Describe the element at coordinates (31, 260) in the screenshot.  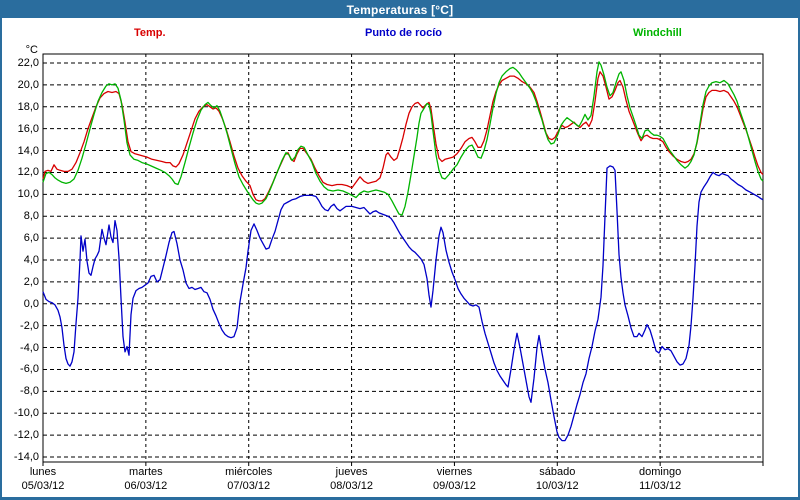
I see `y-tick-label: 4,0` at that location.